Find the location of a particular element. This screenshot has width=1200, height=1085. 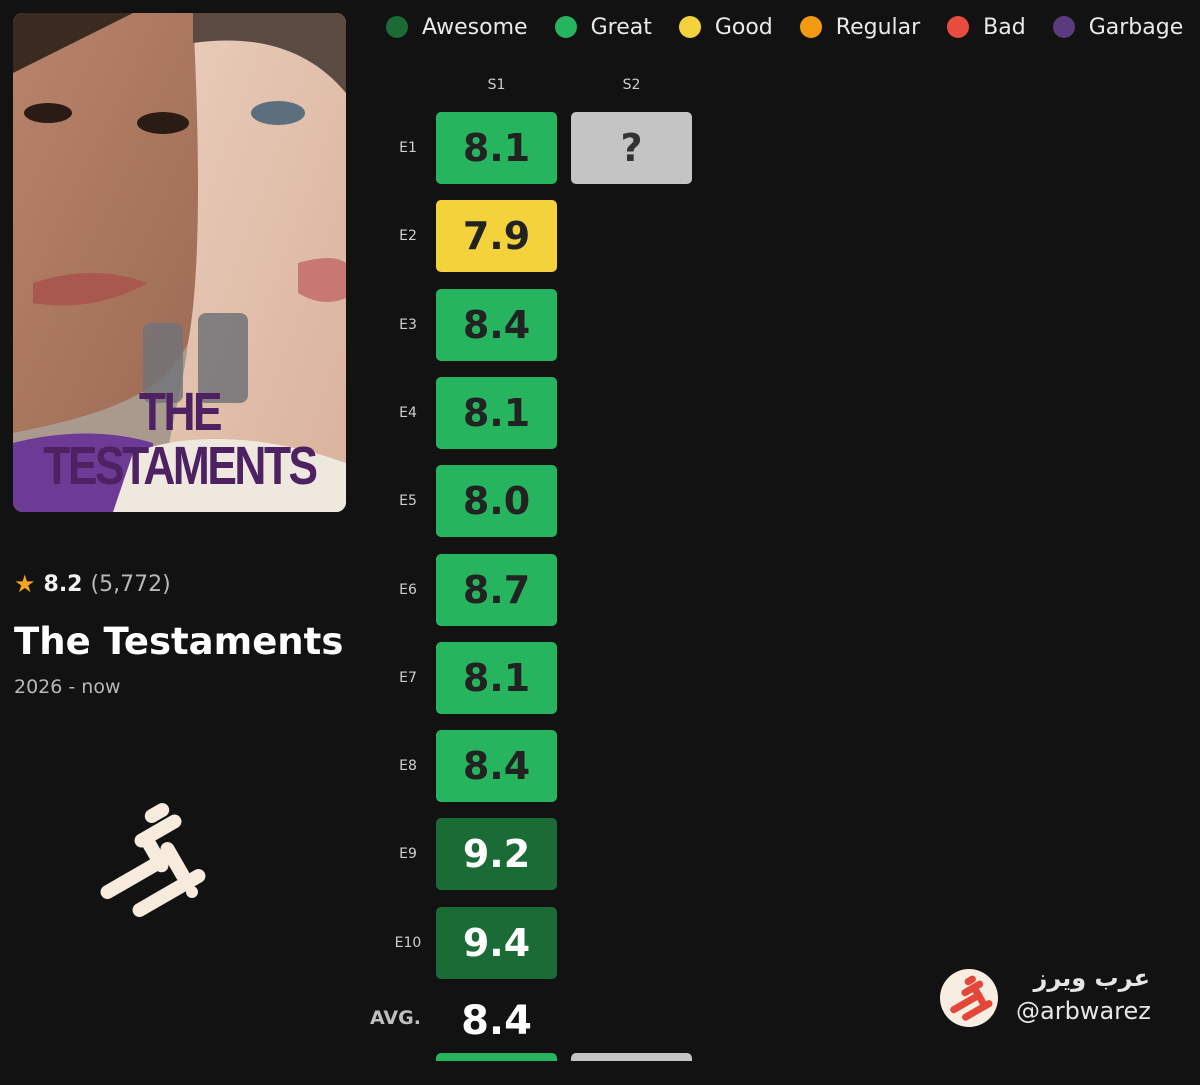

legend-item-bad: Bad is located at coordinates (986, 27).